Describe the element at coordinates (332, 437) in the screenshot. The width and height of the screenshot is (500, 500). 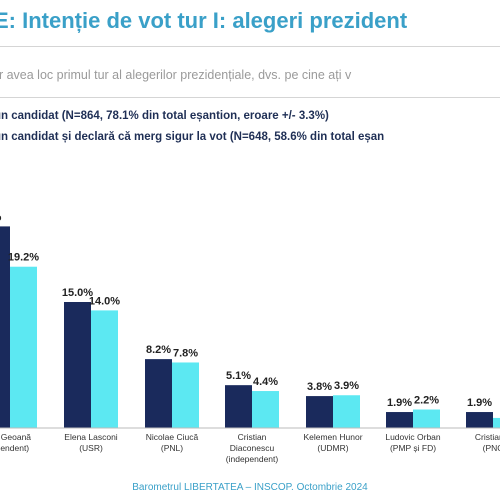
I see `category-label: Kelemen Hunor` at that location.